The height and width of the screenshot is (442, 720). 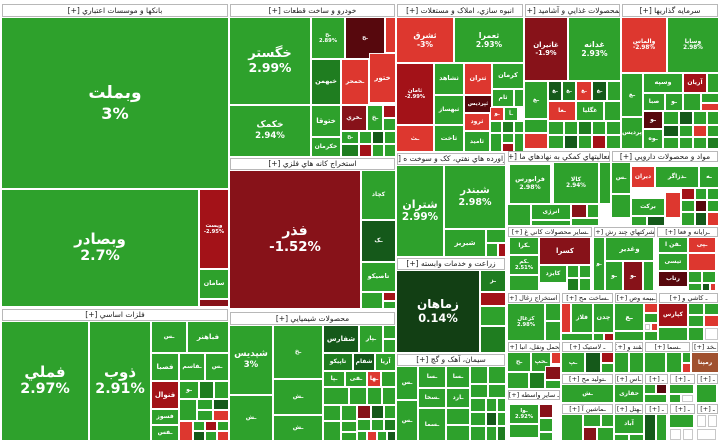 What do you see at coordinates (312, 10) in the screenshot?
I see `sector-header-2: خودرو و ساخت قطعات [+]` at bounding box center [312, 10].